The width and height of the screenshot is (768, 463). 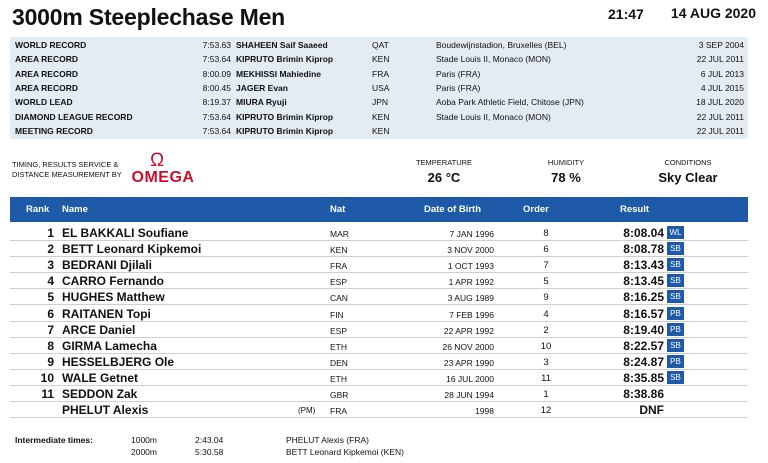 What do you see at coordinates (54, 130) in the screenshot?
I see `record-label: MEETING RECORD` at bounding box center [54, 130].